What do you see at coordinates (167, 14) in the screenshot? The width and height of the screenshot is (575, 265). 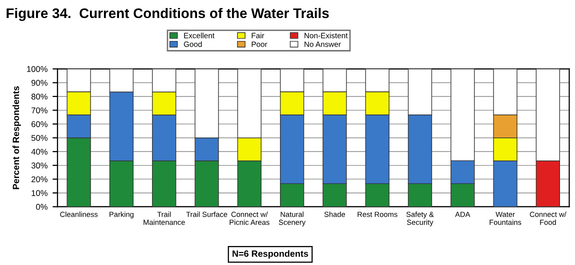 I see `chart-title: Figure 34. Current Conditions of the Water Trails` at bounding box center [167, 14].